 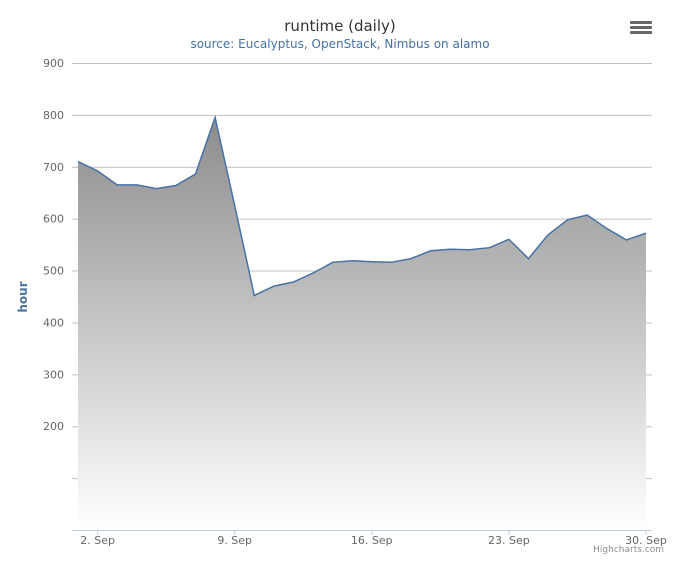 What do you see at coordinates (53, 426) in the screenshot?
I see `y-tick-label: 200` at bounding box center [53, 426].